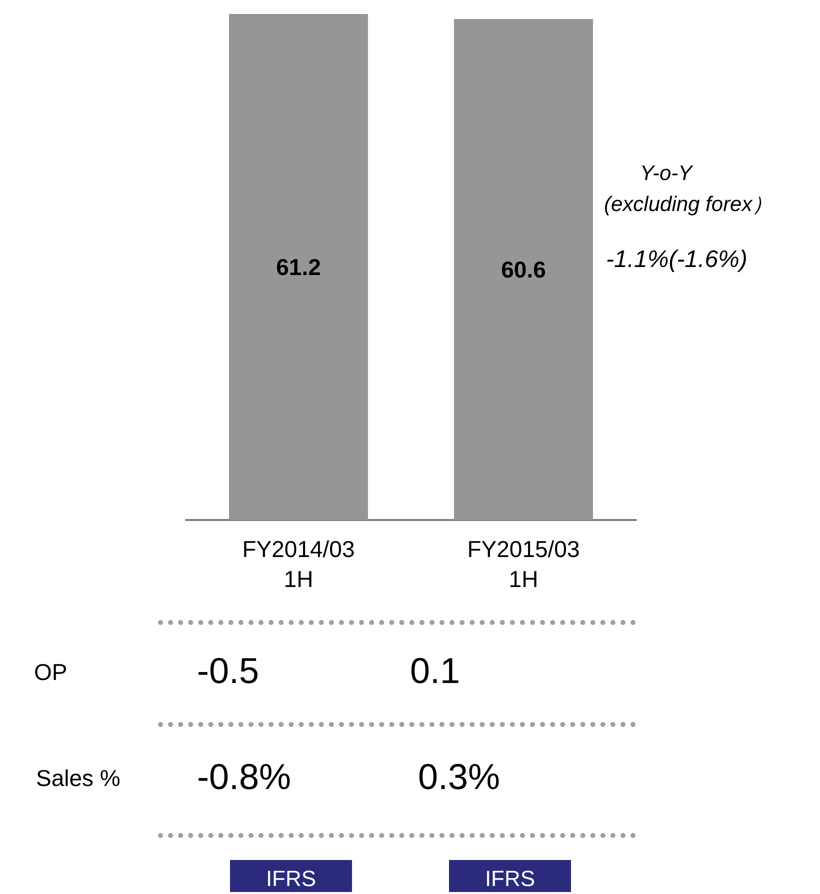 This screenshot has height=894, width=820. What do you see at coordinates (298, 564) in the screenshot?
I see `x-tick-label: FY2014/03 1H` at bounding box center [298, 564].